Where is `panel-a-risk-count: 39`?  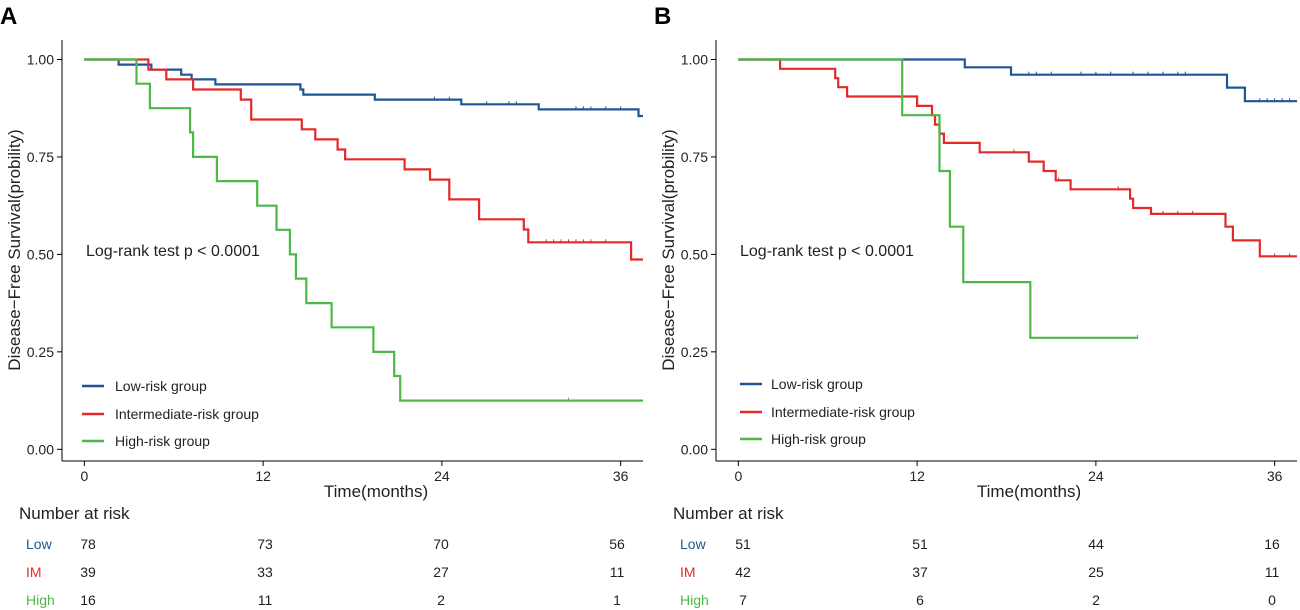
panel-a-risk-count: 39 is located at coordinates (88, 572).